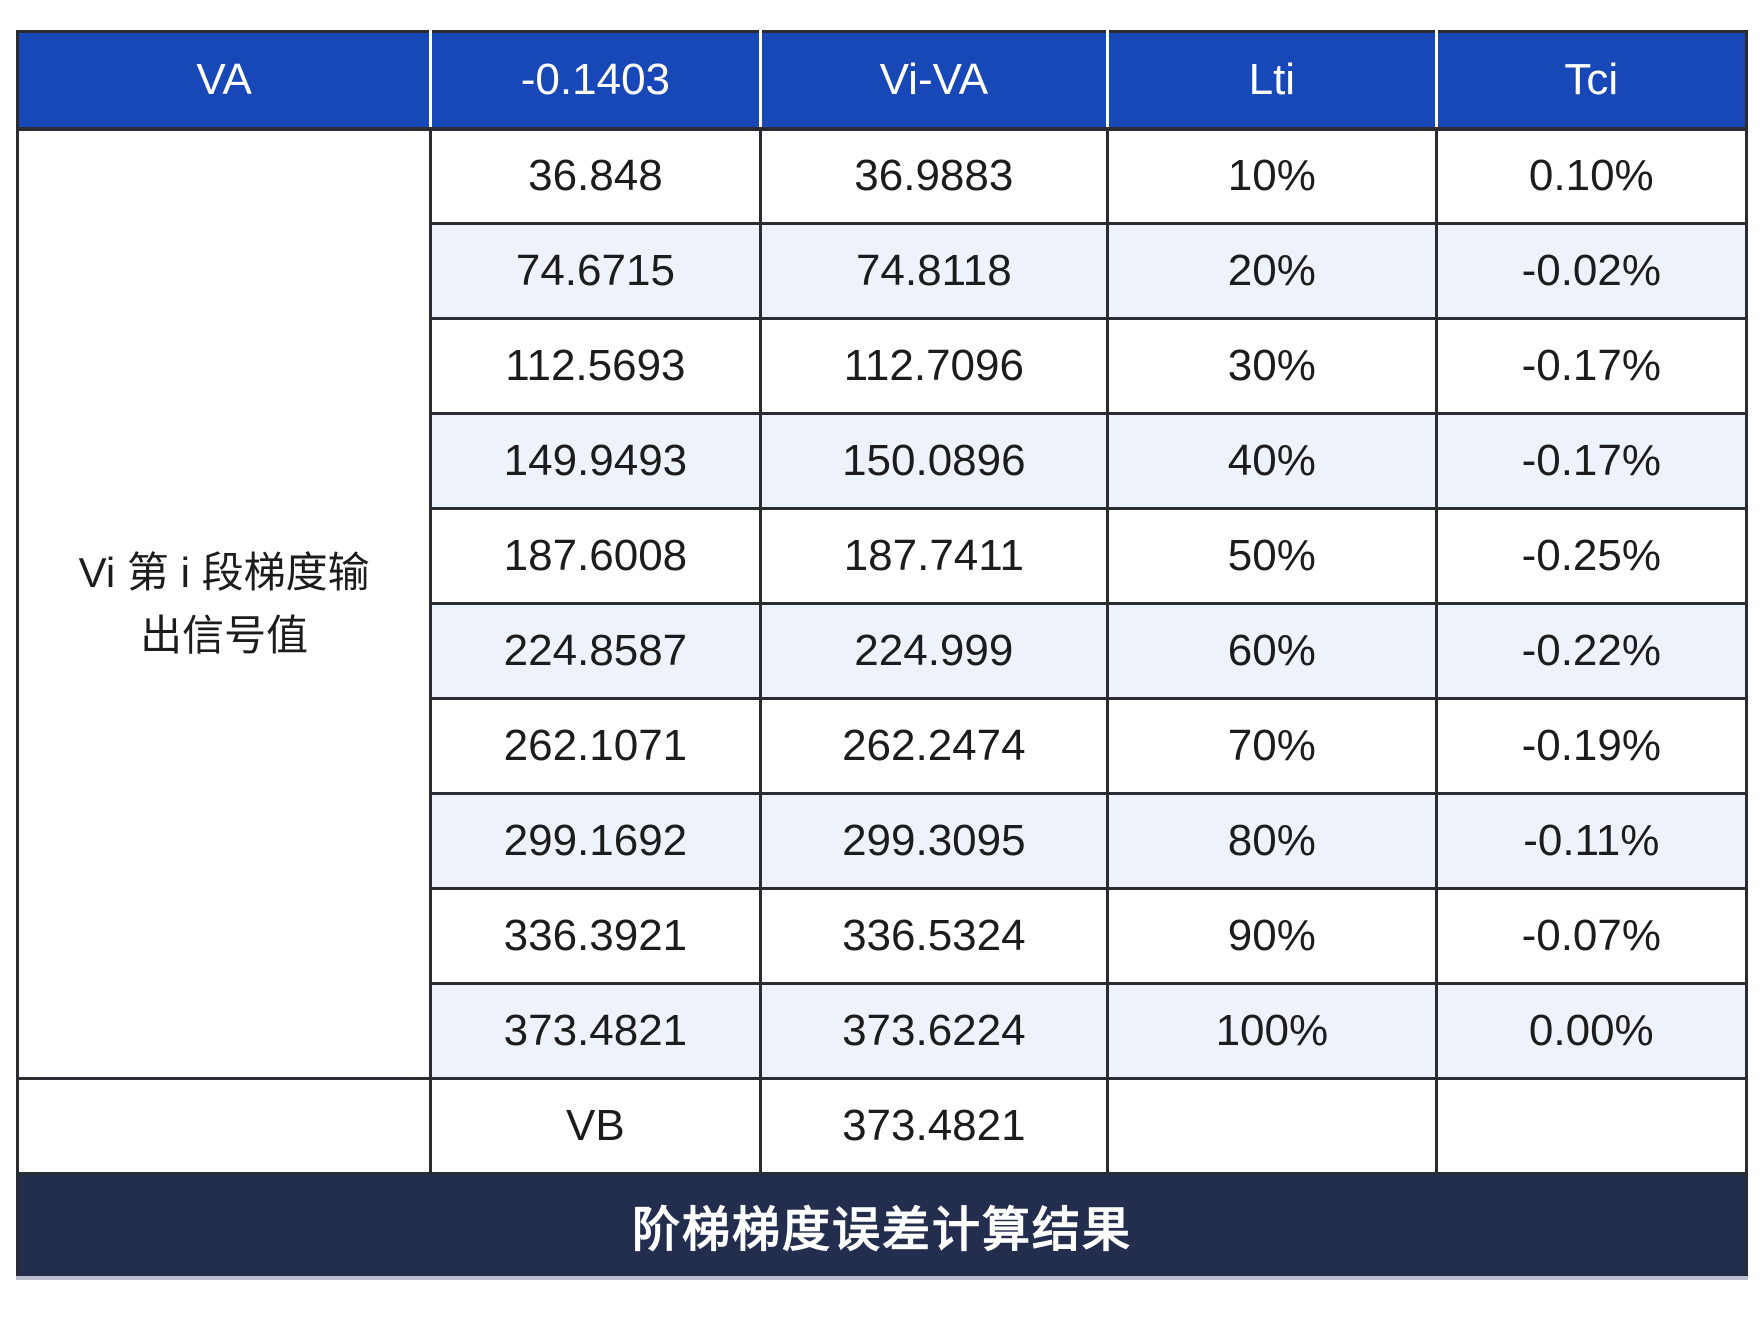 The height and width of the screenshot is (1341, 1762). I want to click on vb-value-cell: 373.4821, so click(934, 1126).